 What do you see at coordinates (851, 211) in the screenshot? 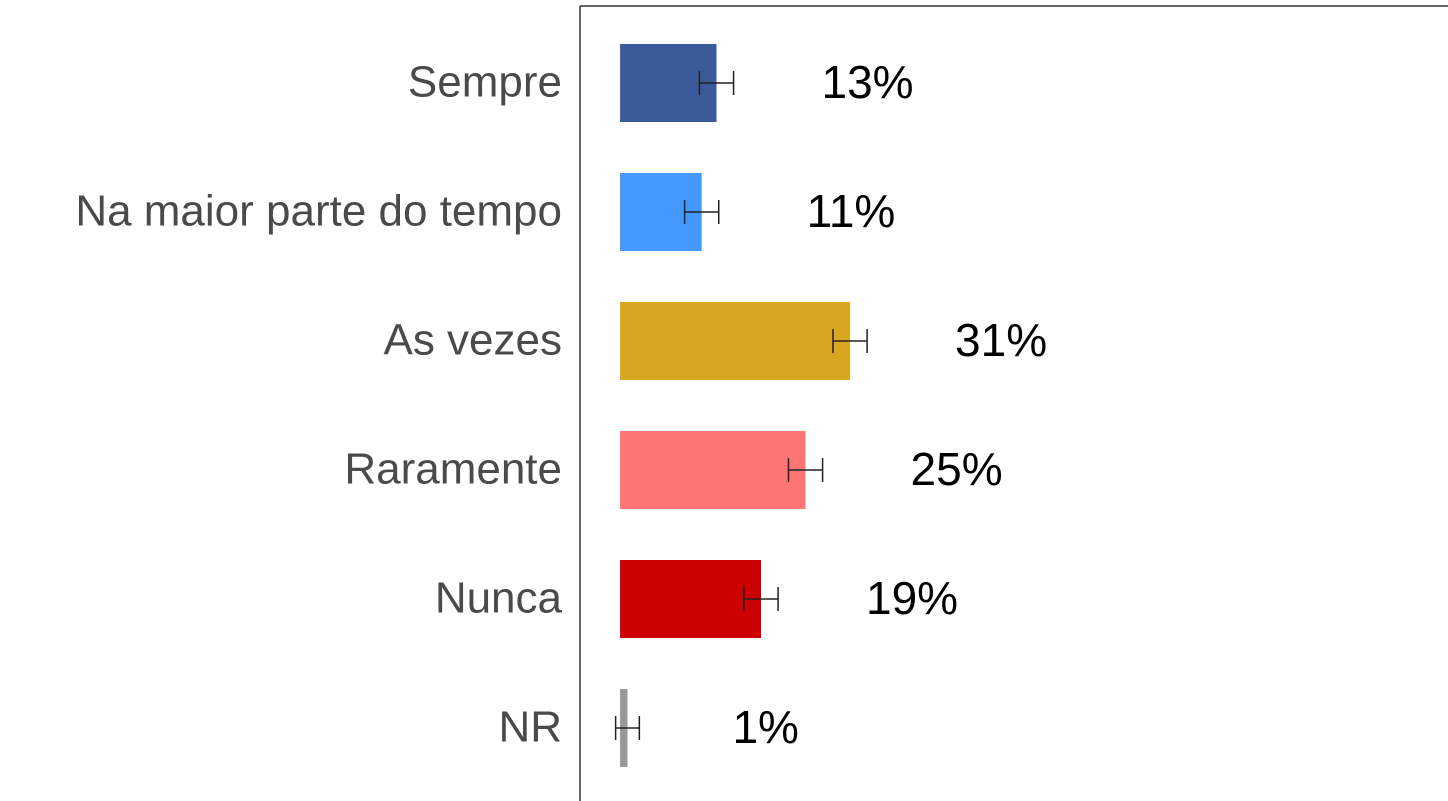
I see `value-label: 11%` at bounding box center [851, 211].